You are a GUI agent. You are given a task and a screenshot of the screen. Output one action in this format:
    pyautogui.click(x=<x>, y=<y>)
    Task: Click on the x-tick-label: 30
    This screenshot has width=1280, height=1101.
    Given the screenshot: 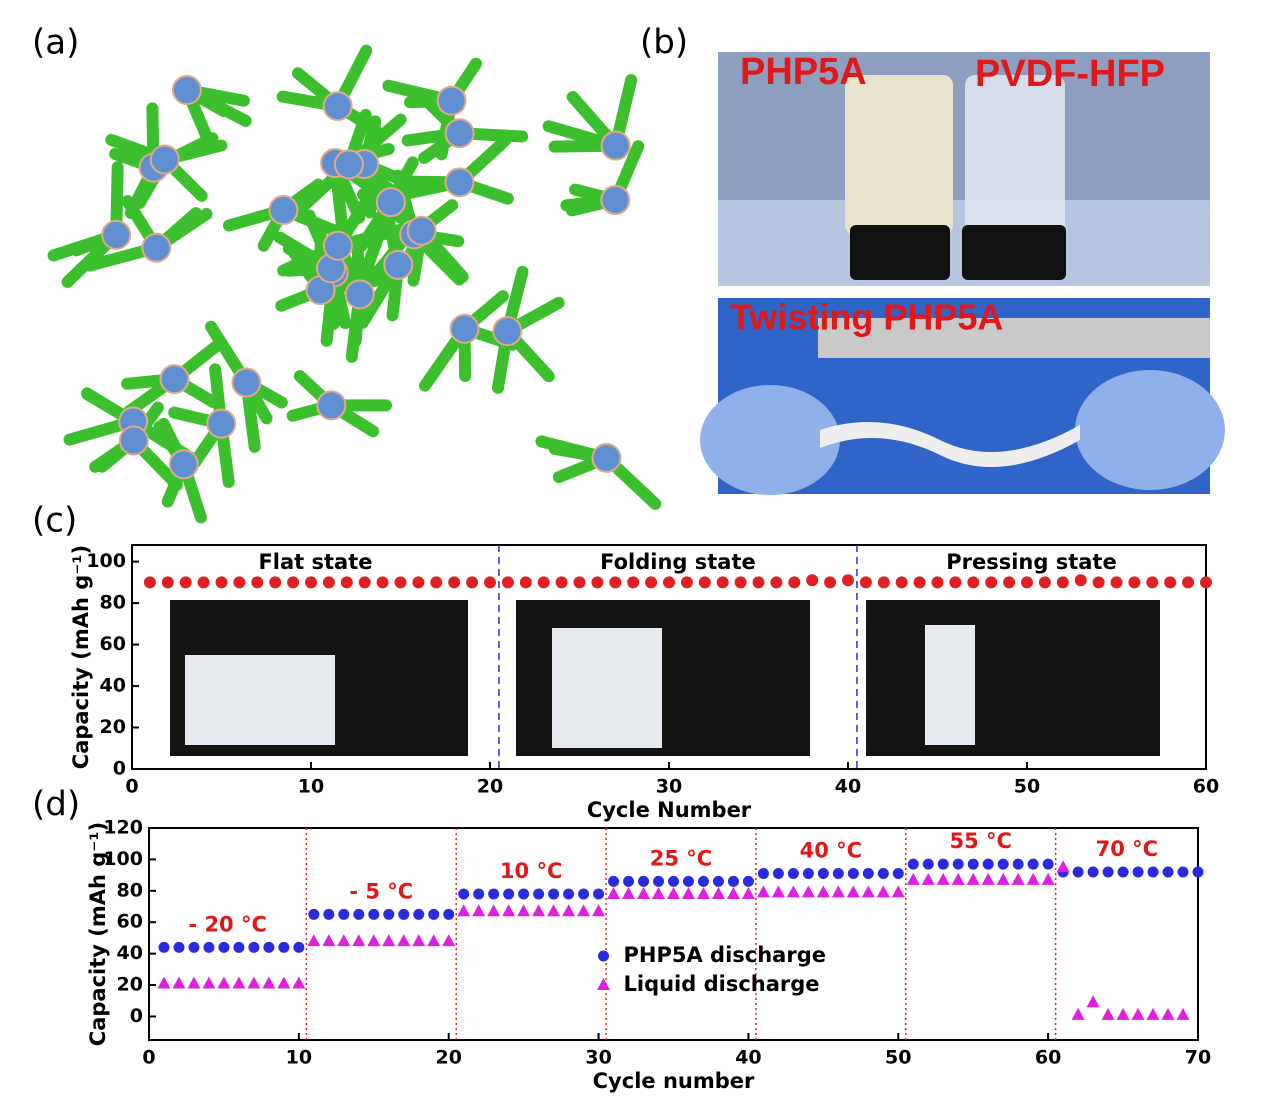 What is the action you would take?
    pyautogui.click(x=598, y=1058)
    